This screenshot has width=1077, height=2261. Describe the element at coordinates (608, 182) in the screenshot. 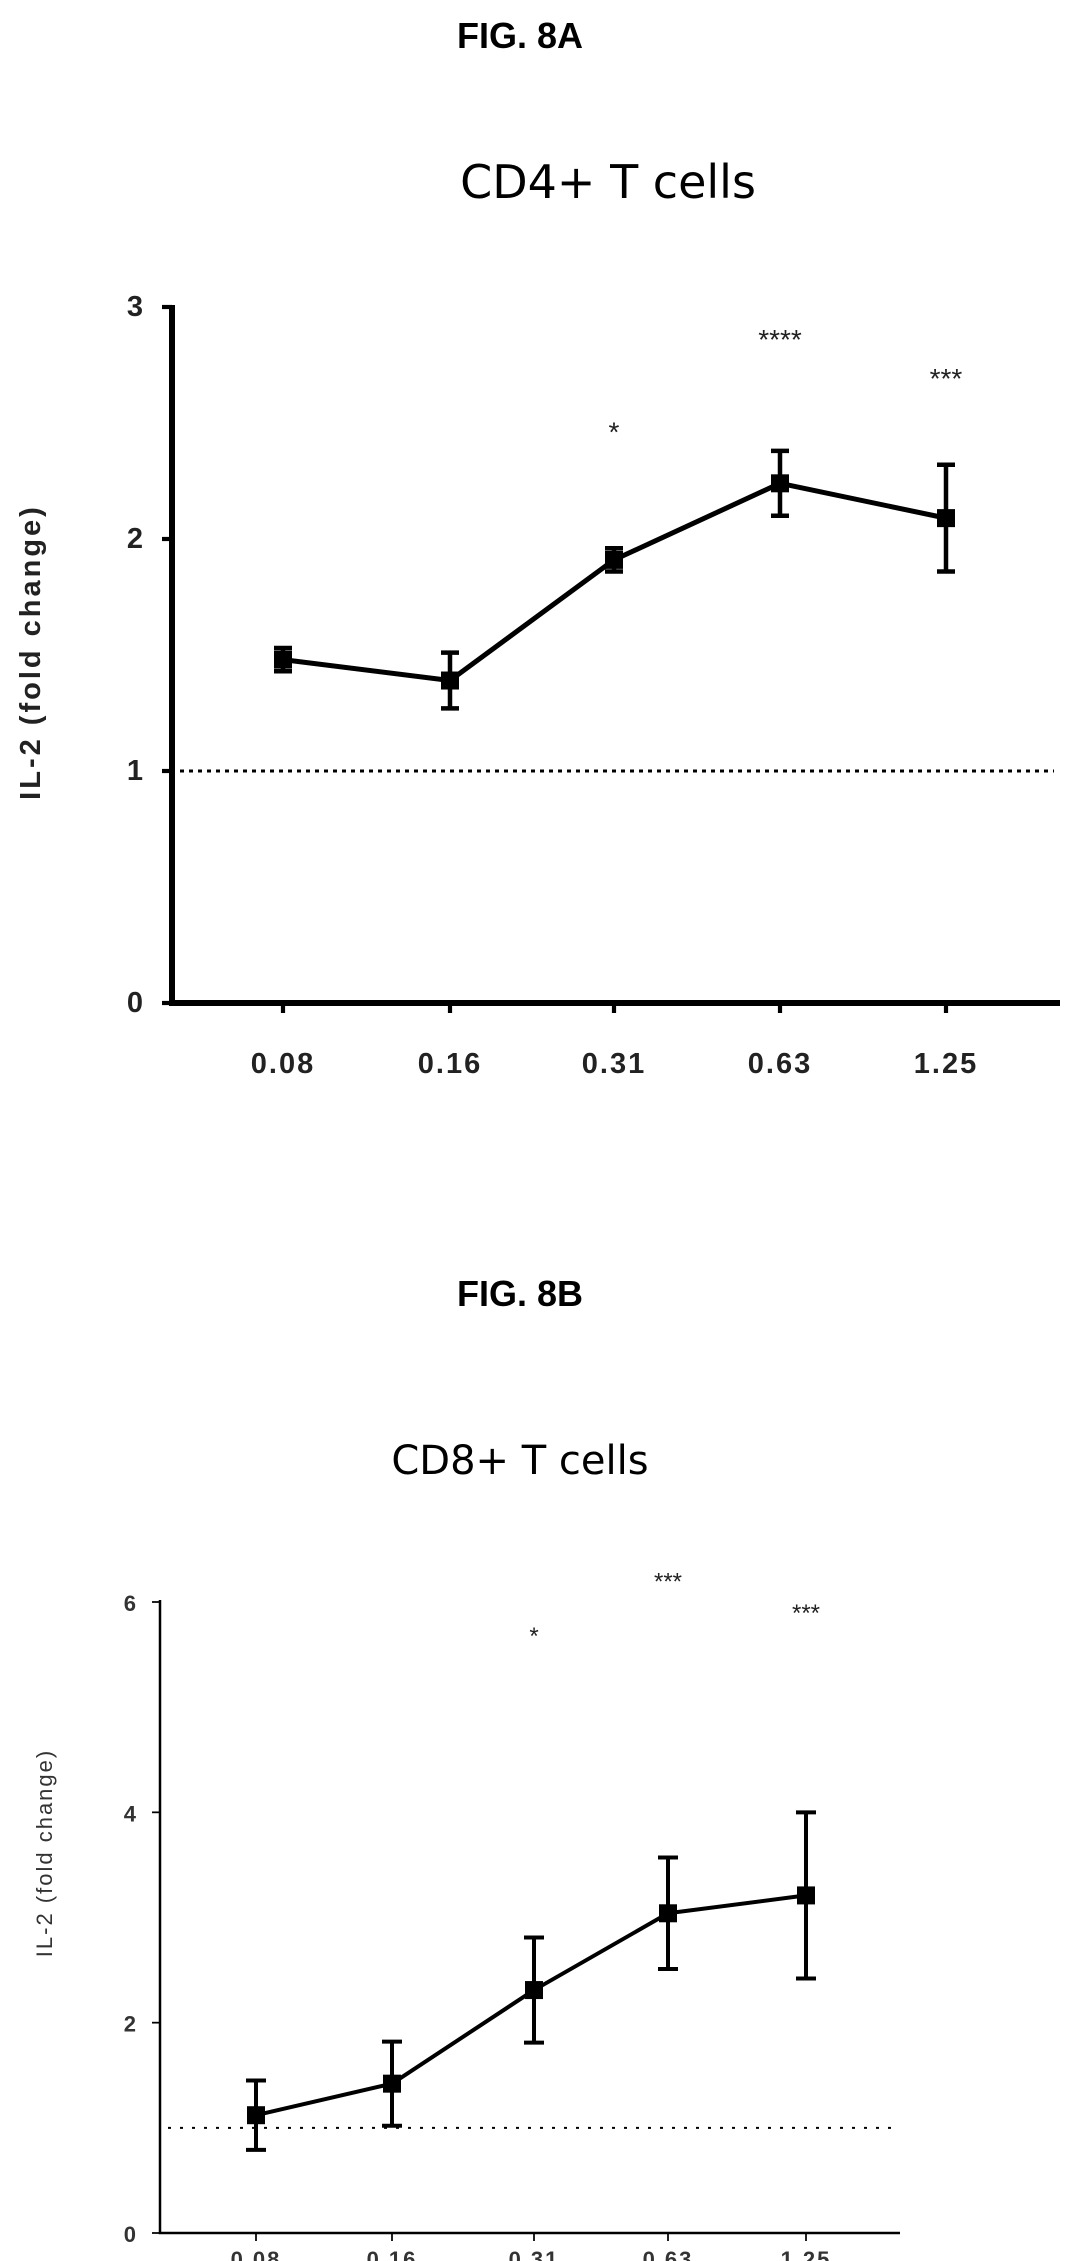

I see `chart-title-8a: CD4+ T cells` at that location.